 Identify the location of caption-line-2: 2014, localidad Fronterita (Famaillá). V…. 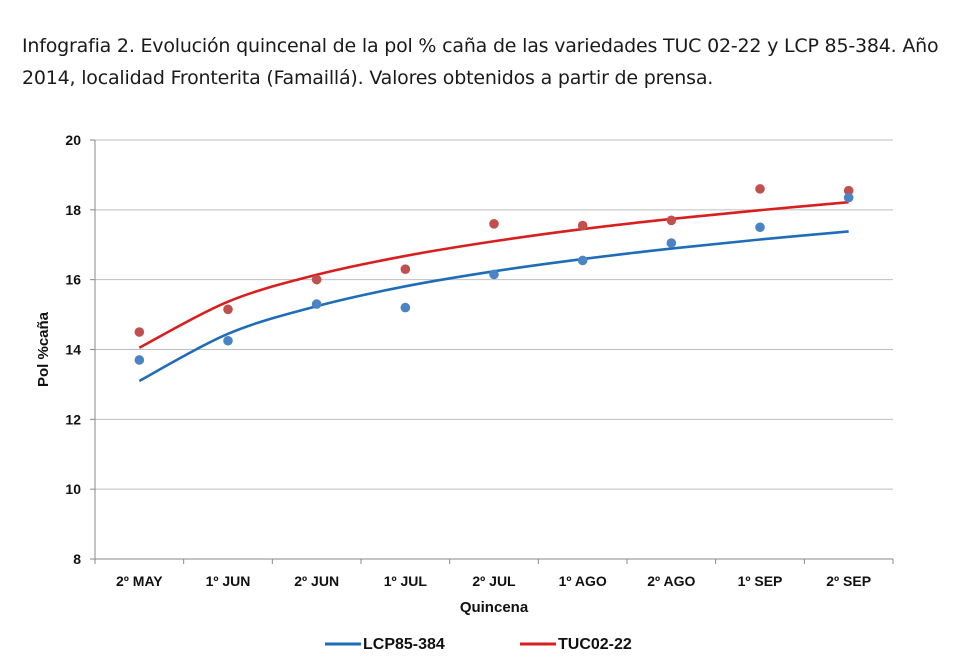
(368, 78).